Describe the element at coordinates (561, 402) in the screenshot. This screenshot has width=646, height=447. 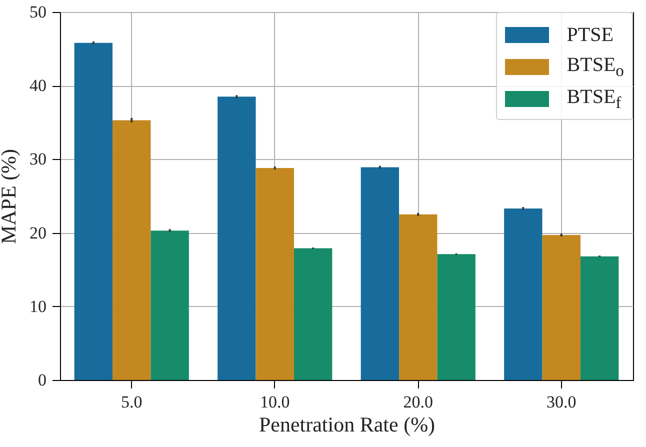
I see `x-tick-label: 30.0` at that location.